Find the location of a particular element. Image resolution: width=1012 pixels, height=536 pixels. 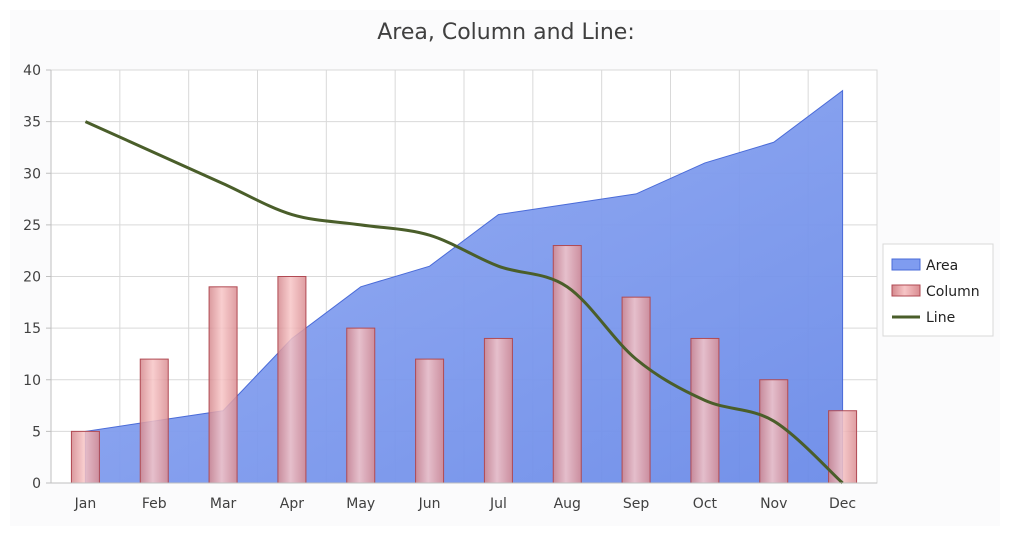

y-tick-label: 15 is located at coordinates (32, 329).